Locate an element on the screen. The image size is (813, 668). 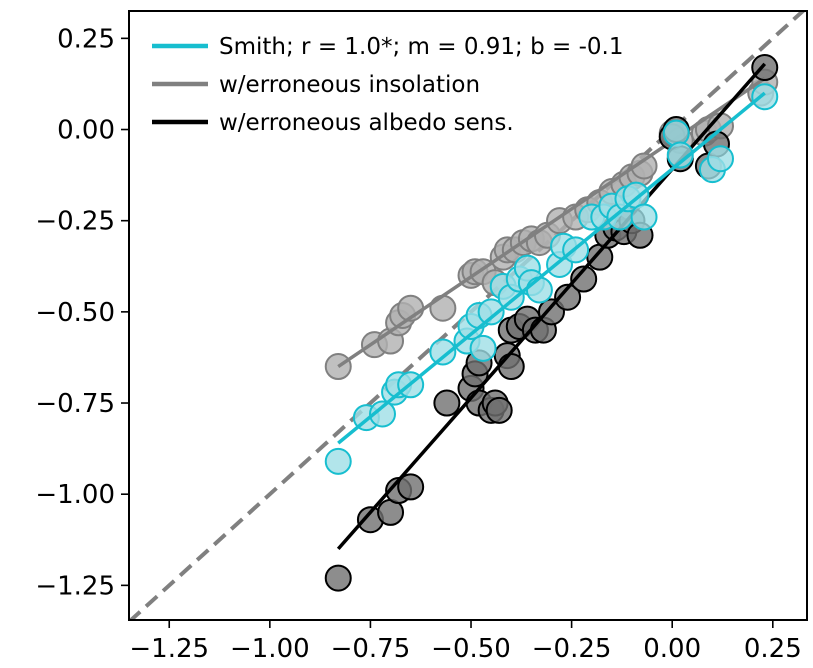
y-tick-label: −1.25 is located at coordinates (75, 586).